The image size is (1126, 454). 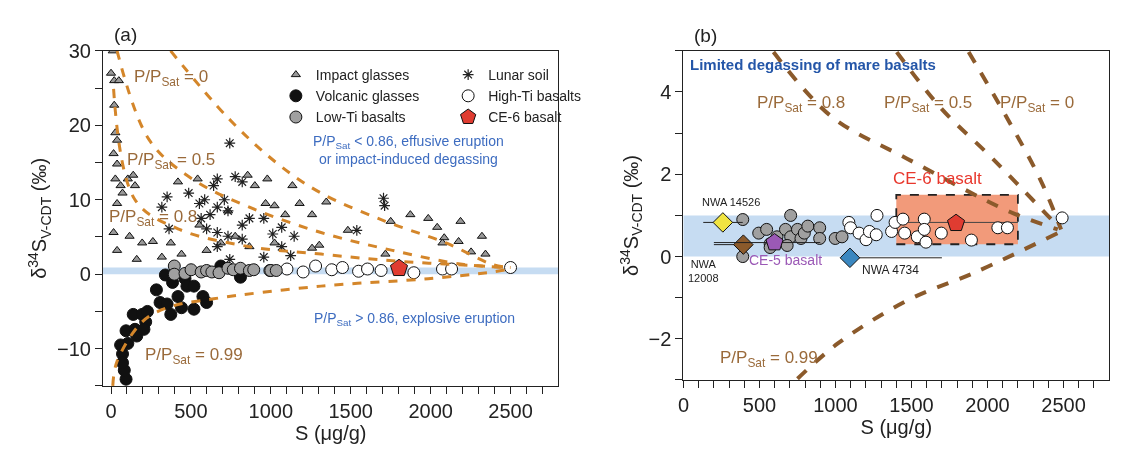 I want to click on legend-label: Lunar soil, so click(x=518, y=75).